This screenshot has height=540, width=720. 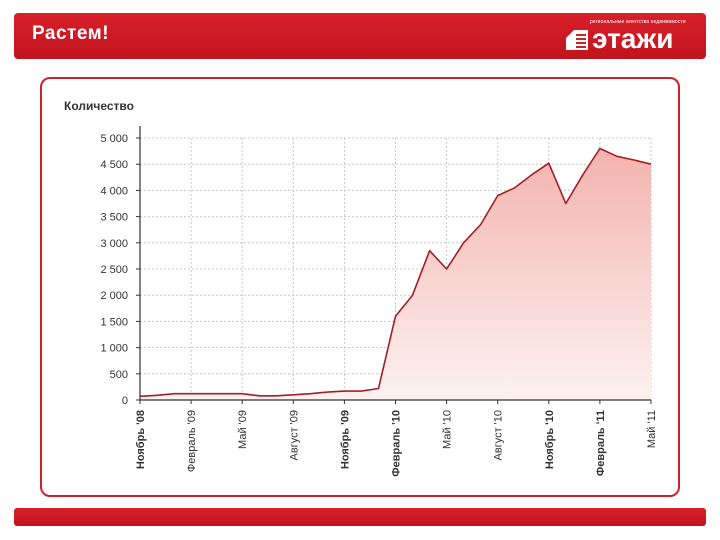 What do you see at coordinates (114, 244) in the screenshot?
I see `y-tick-label: 3 000` at bounding box center [114, 244].